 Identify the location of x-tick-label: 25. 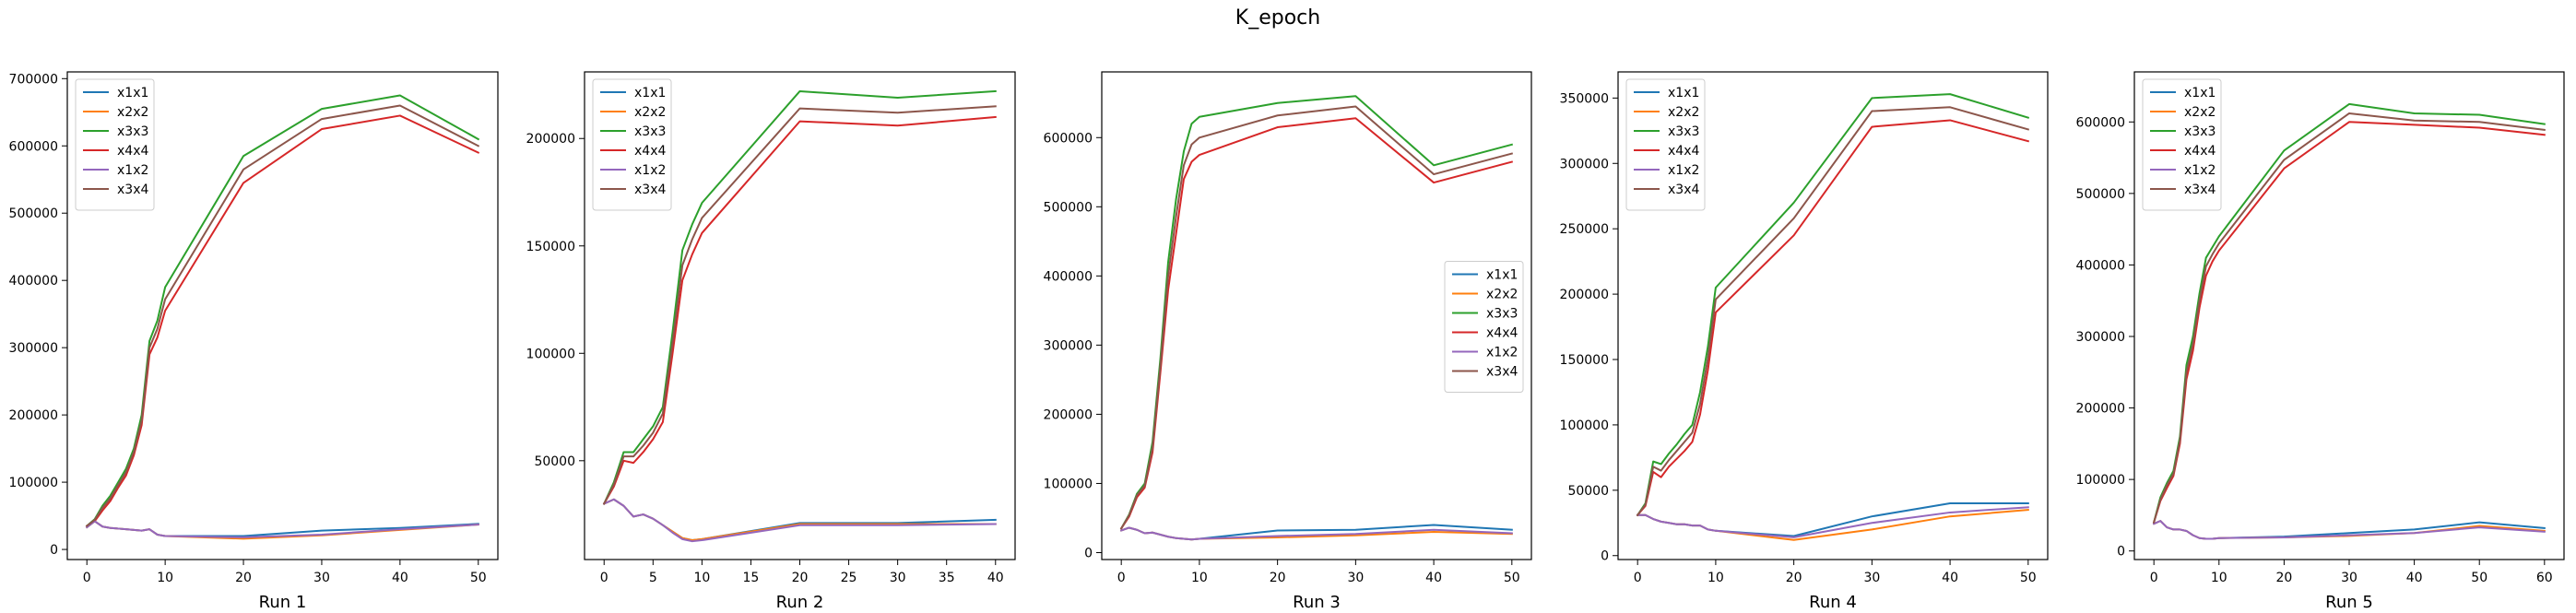
(849, 578).